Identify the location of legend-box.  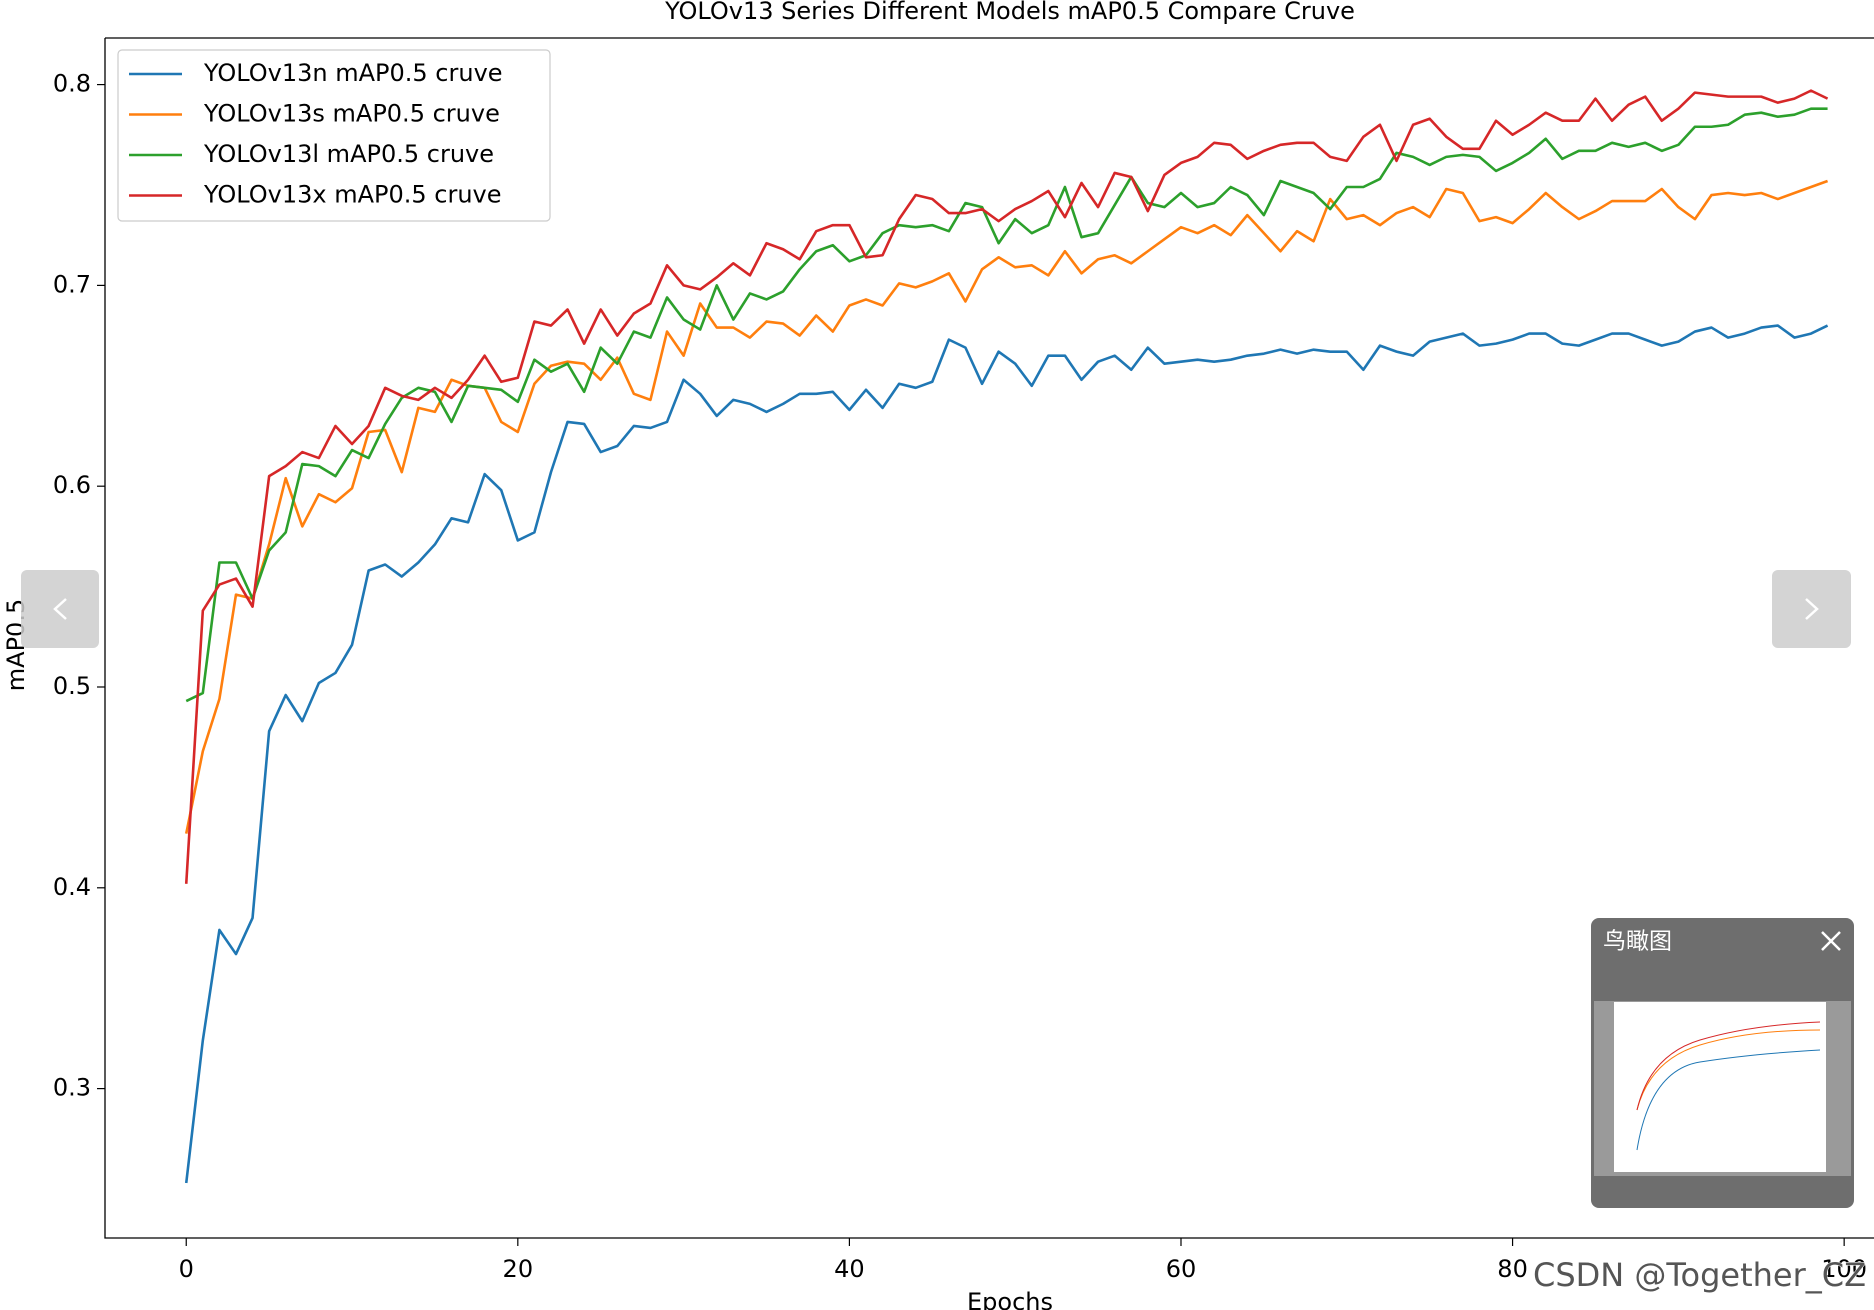
(334, 135).